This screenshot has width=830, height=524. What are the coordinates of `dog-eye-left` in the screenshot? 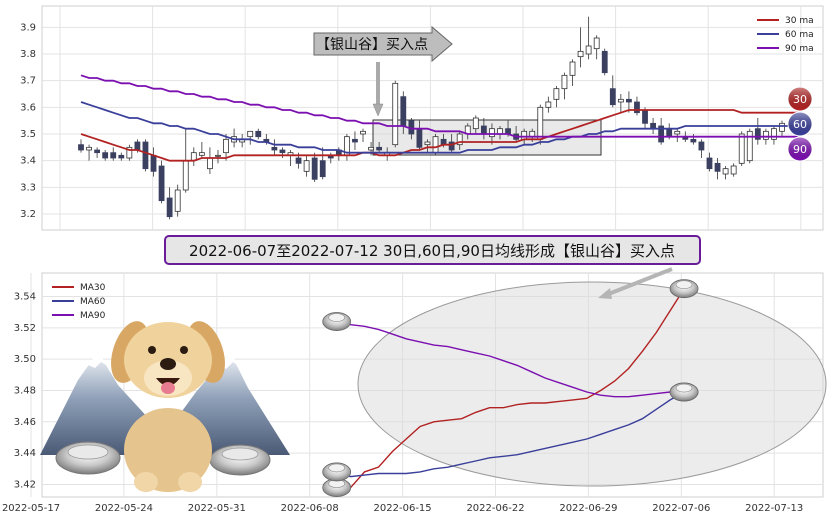 It's located at (152, 350).